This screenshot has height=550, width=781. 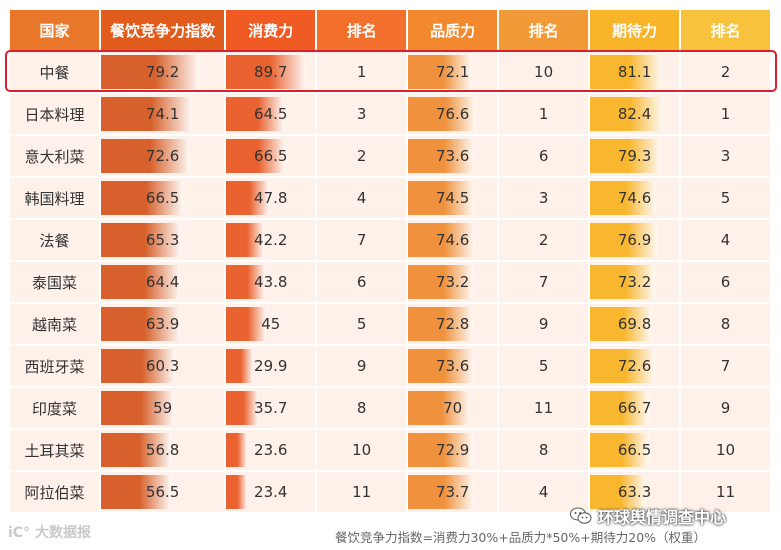 I want to click on consumption-rank-cell: 4, so click(x=362, y=198).